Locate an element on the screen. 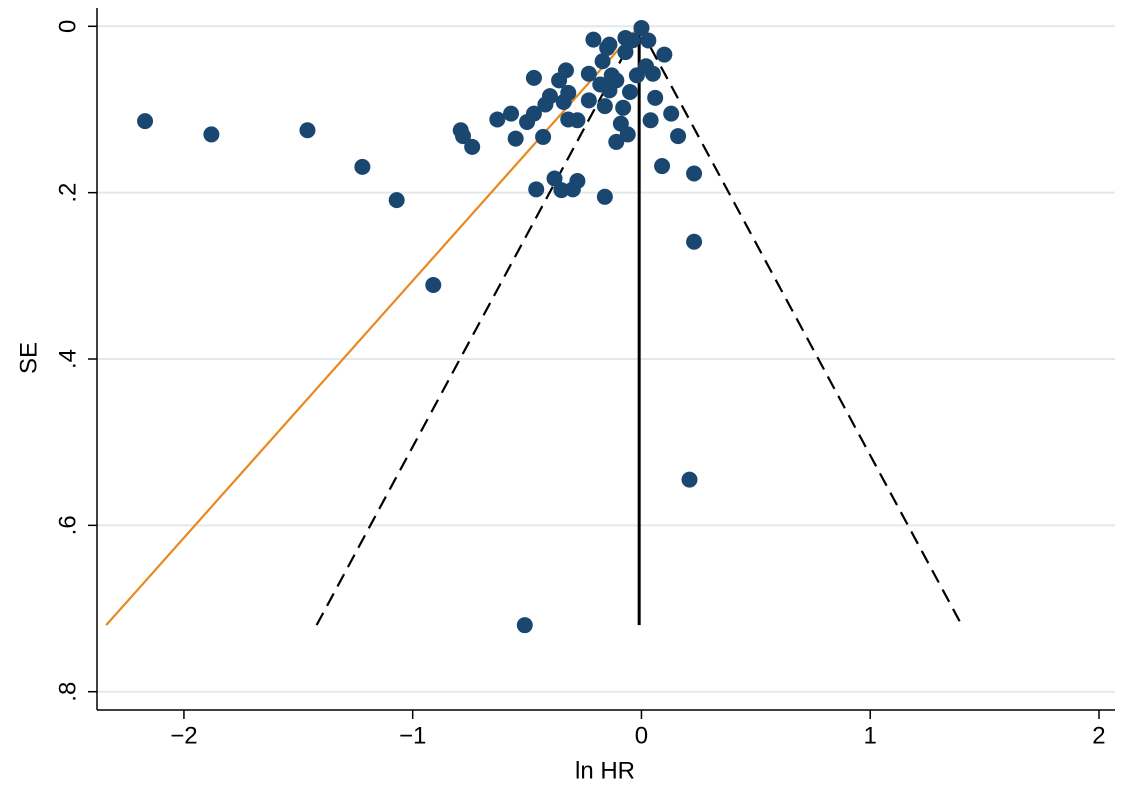  y-axis-label: SE is located at coordinates (28, 358).